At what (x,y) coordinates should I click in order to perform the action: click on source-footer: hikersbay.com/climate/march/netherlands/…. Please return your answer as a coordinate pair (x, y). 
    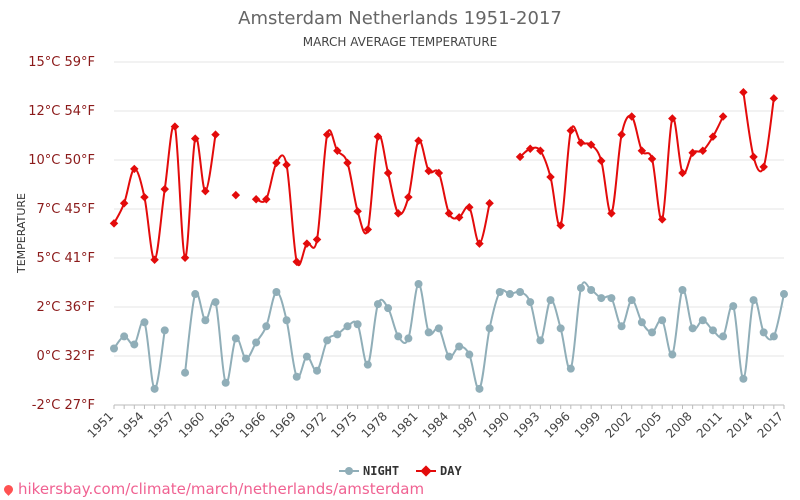
    Looking at the image, I should click on (213, 489).